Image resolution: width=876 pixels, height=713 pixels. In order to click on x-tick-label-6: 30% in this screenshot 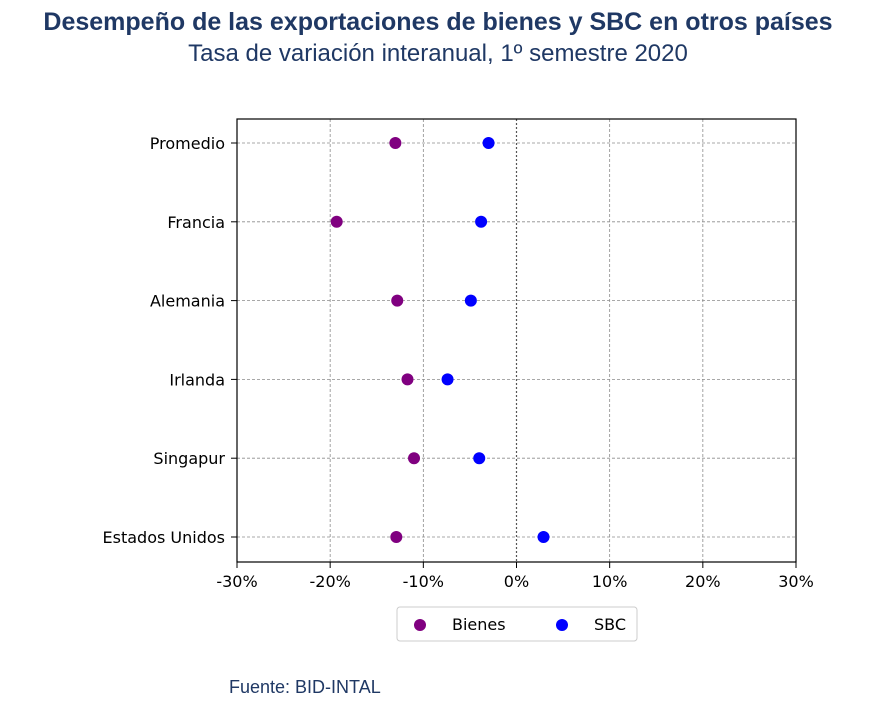, I will do `click(796, 581)`.